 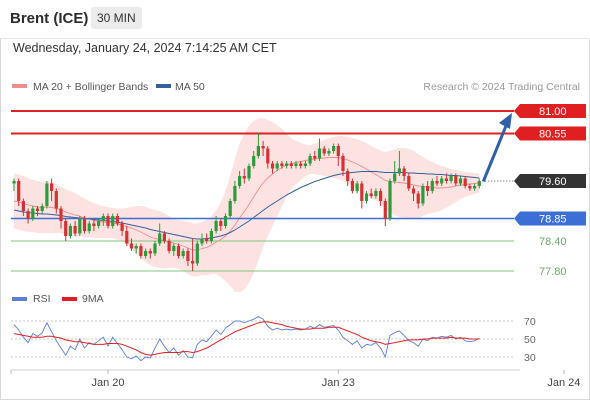 What do you see at coordinates (553, 112) in the screenshot?
I see `level-label-81.00: 81.00` at bounding box center [553, 112].